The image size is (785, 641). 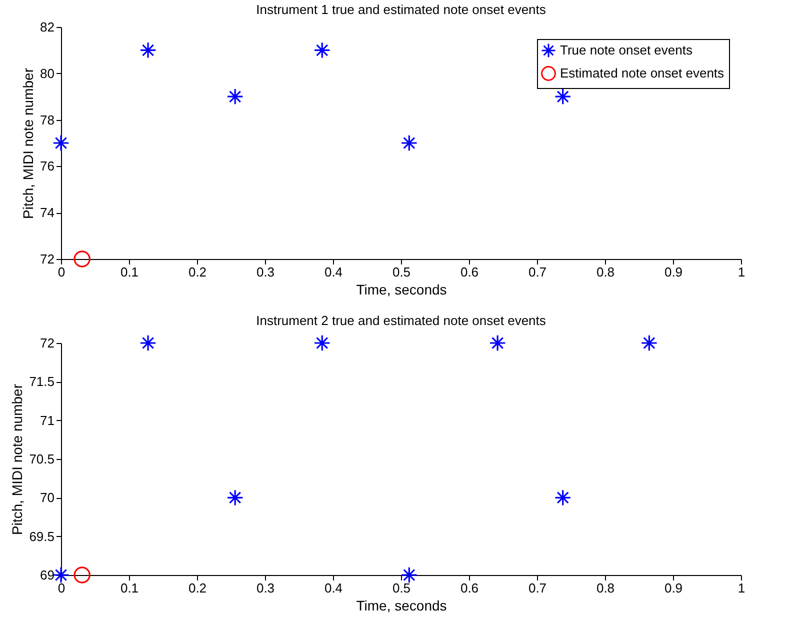 What do you see at coordinates (47, 420) in the screenshot?
I see `y-tick-label: 71` at bounding box center [47, 420].